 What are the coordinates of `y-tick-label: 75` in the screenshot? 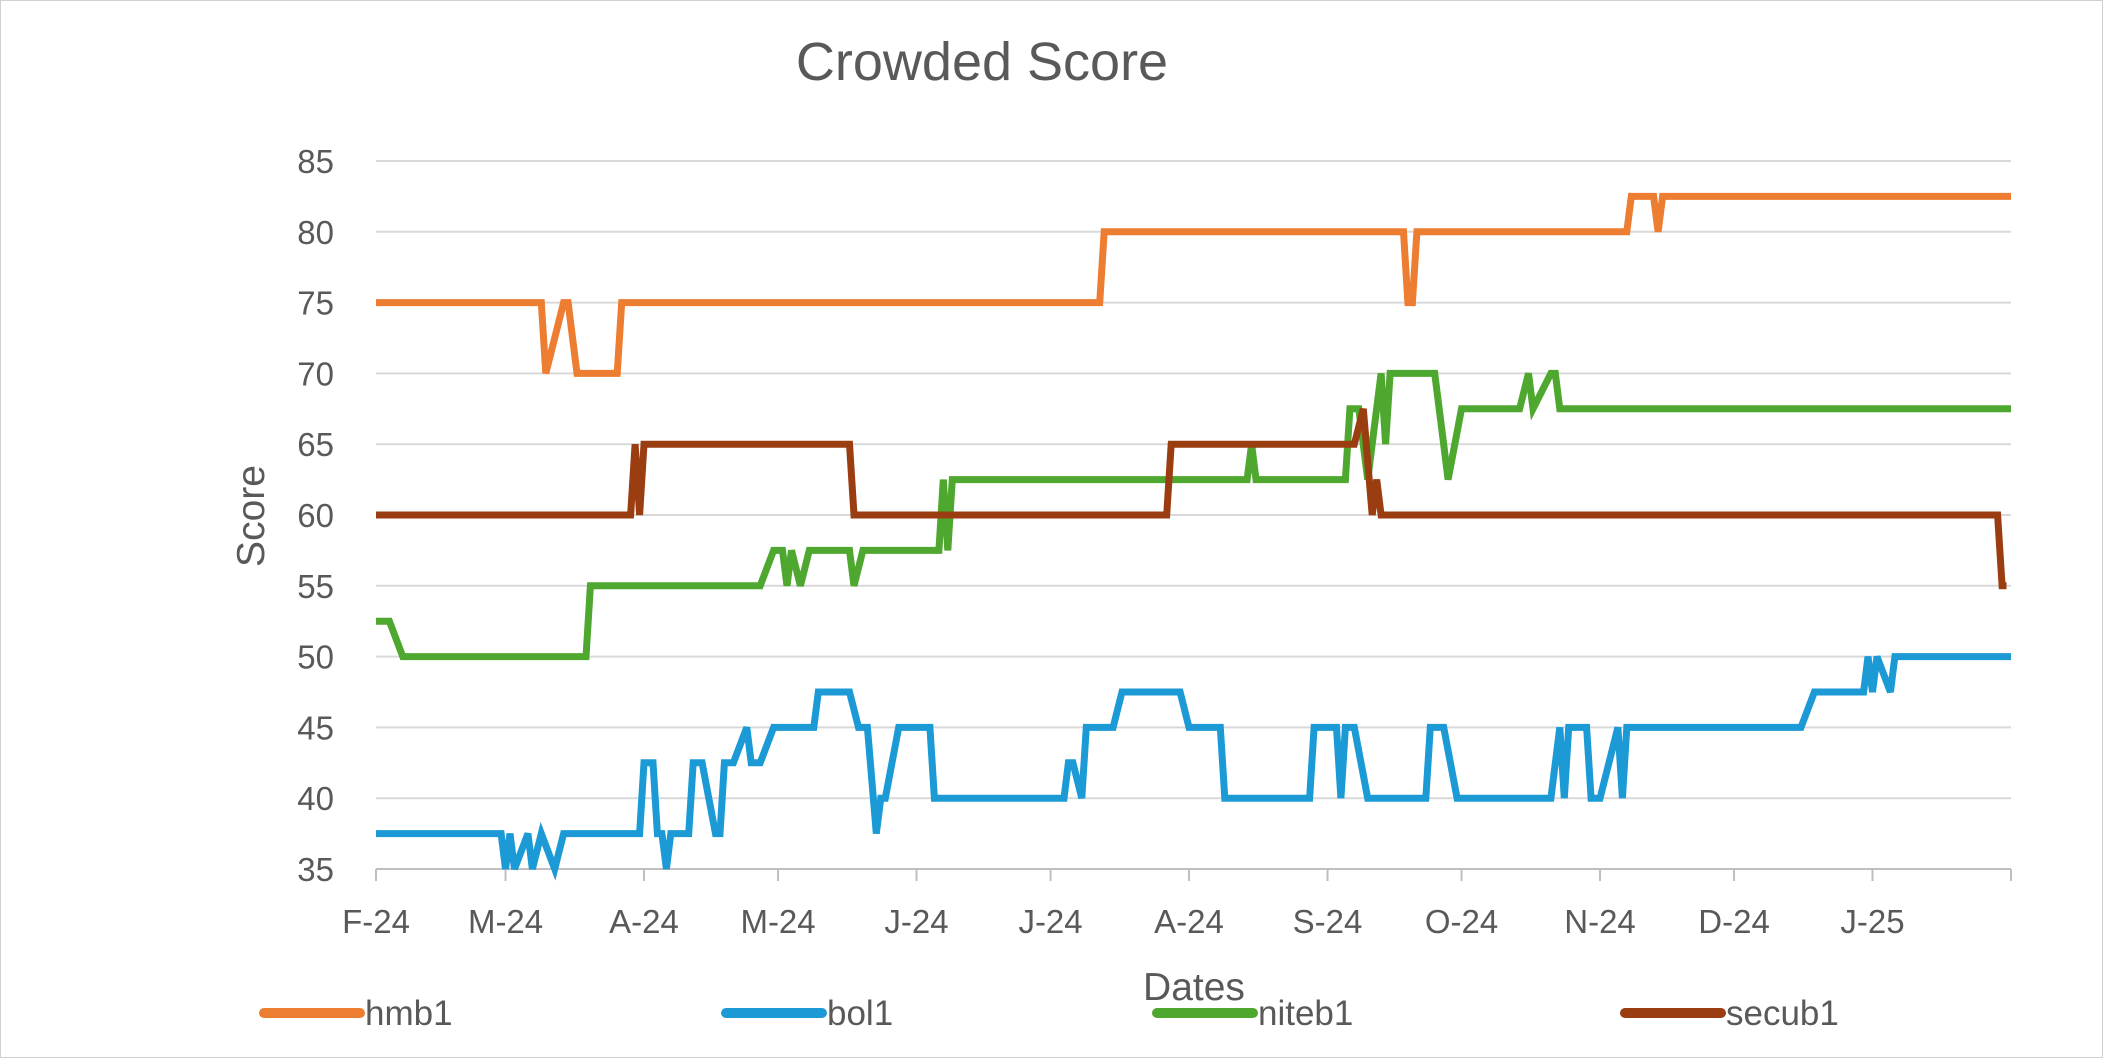 It's located at (315, 303).